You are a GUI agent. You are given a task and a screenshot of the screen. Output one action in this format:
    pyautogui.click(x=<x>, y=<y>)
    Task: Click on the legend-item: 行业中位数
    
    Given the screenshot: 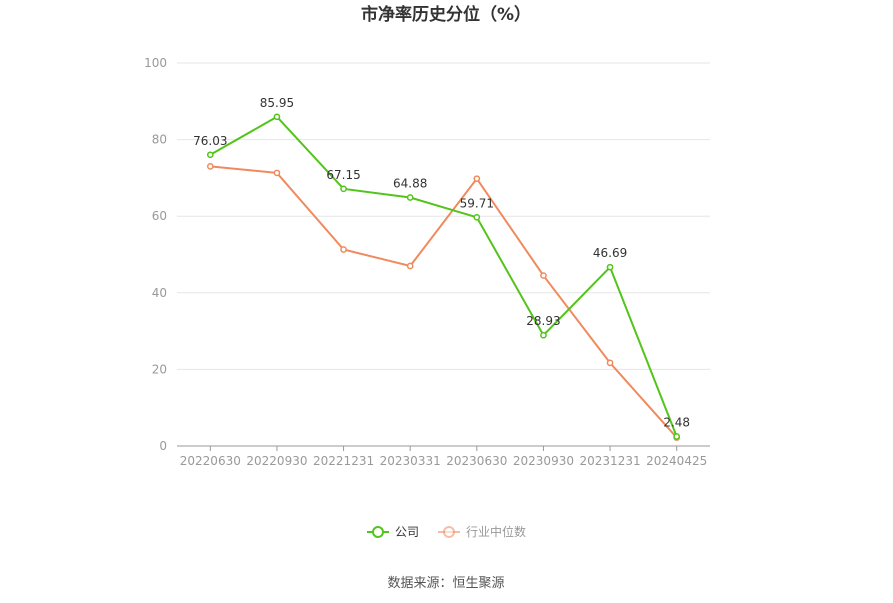 What is the action you would take?
    pyautogui.click(x=482, y=531)
    